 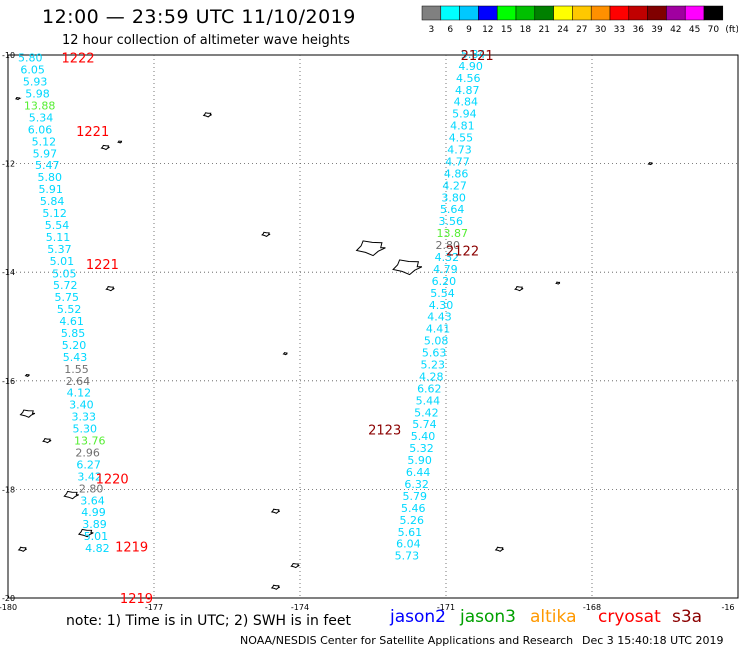 I want to click on lon-tick-label: -174, so click(x=300, y=607).